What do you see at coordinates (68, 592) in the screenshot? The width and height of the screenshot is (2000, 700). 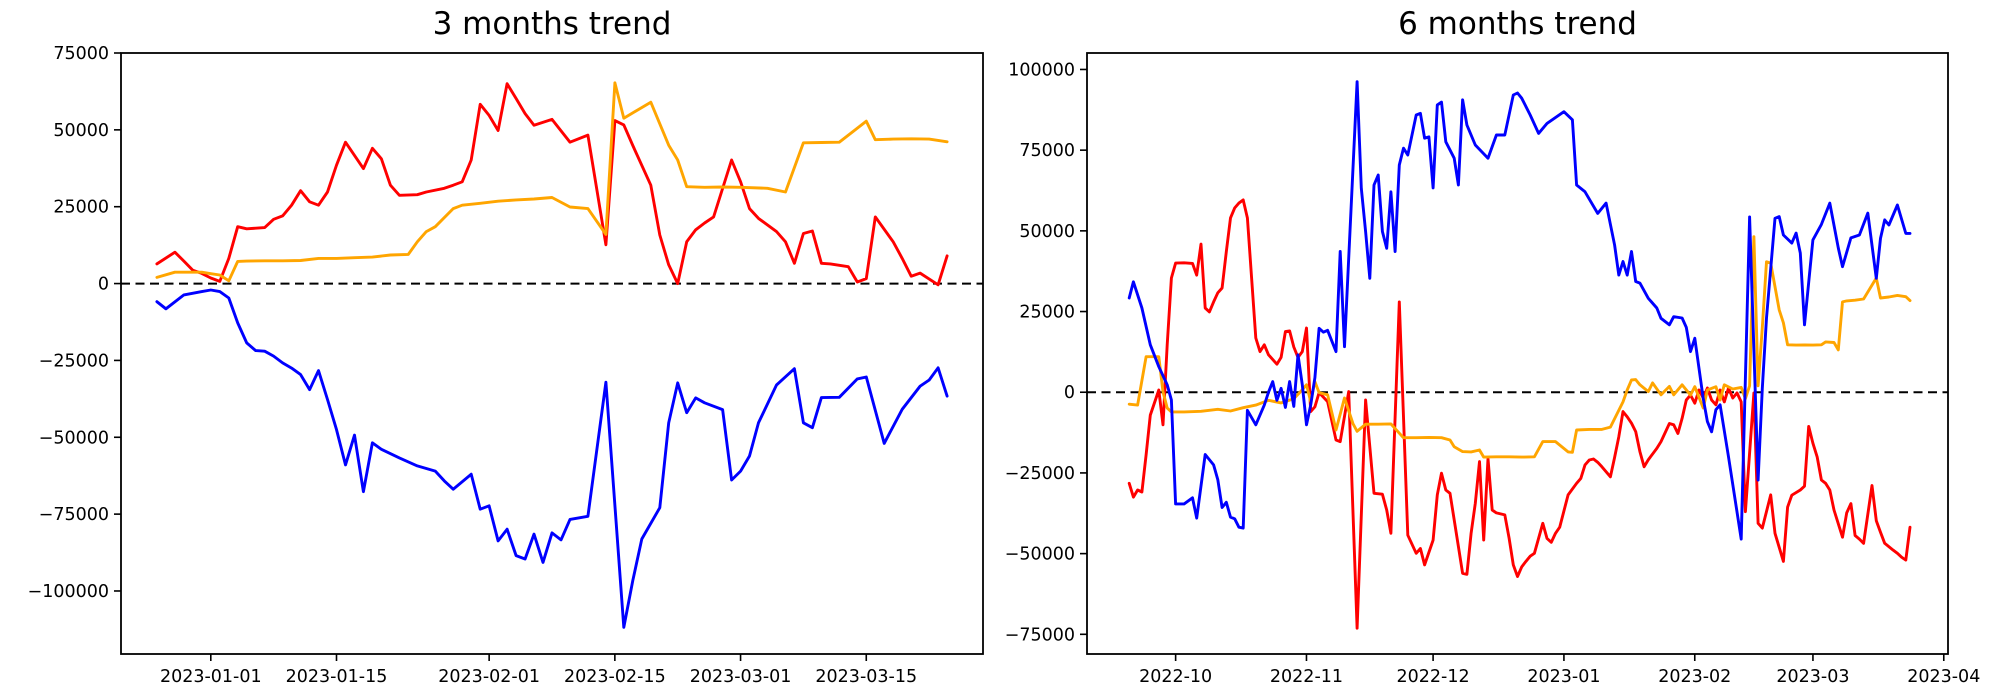 I see `y-tick-label: −100000` at bounding box center [68, 592].